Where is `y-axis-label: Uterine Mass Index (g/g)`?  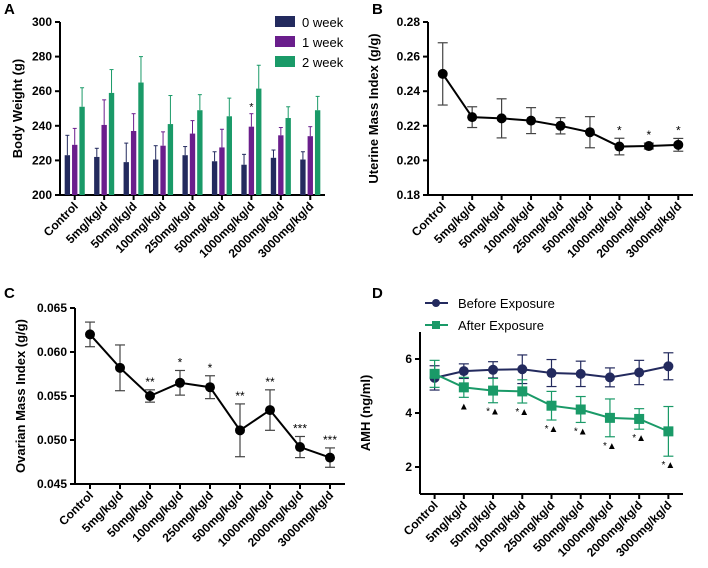 y-axis-label: Uterine Mass Index (g/g) is located at coordinates (373, 108).